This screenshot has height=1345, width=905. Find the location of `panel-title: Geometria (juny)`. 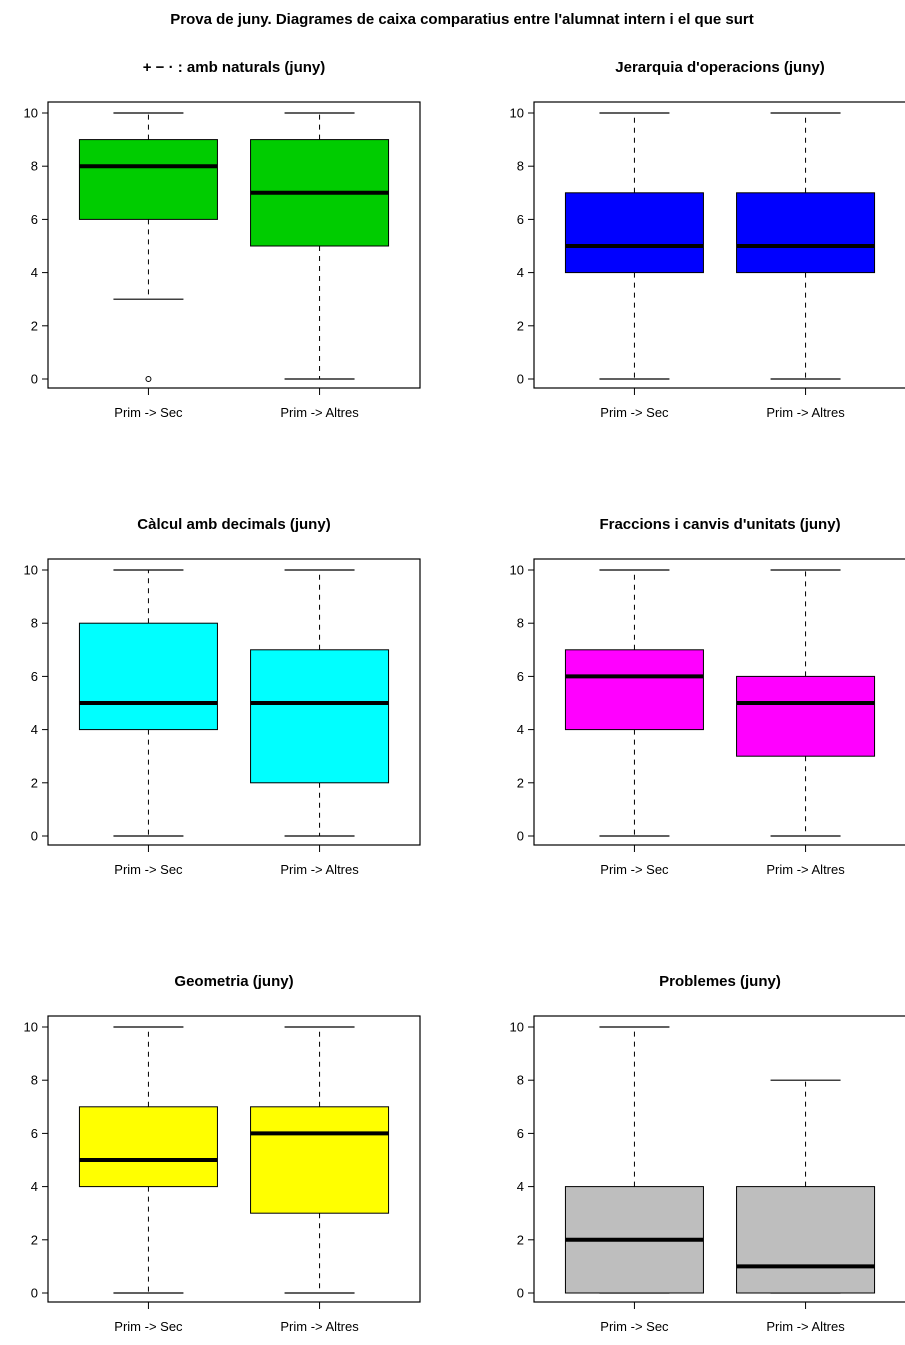

panel-title: Geometria (juny) is located at coordinates (233, 981).